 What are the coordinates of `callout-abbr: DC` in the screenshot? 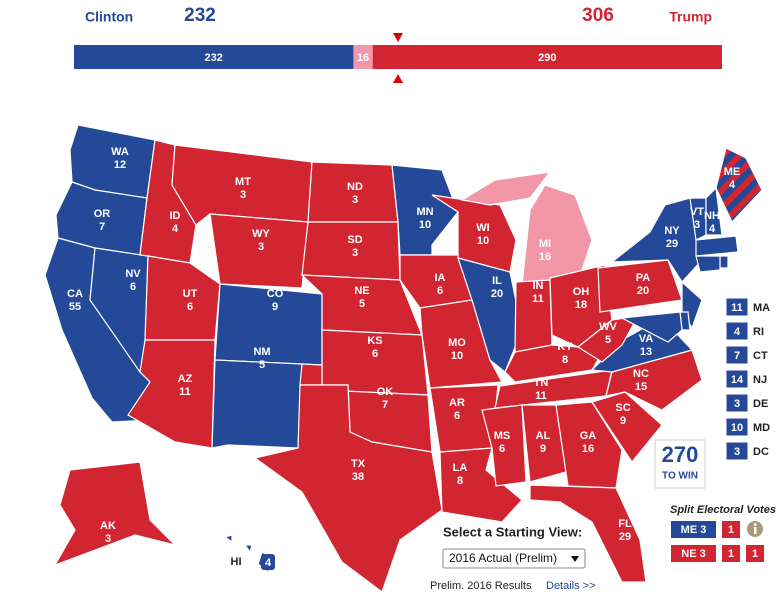 It's located at (761, 452).